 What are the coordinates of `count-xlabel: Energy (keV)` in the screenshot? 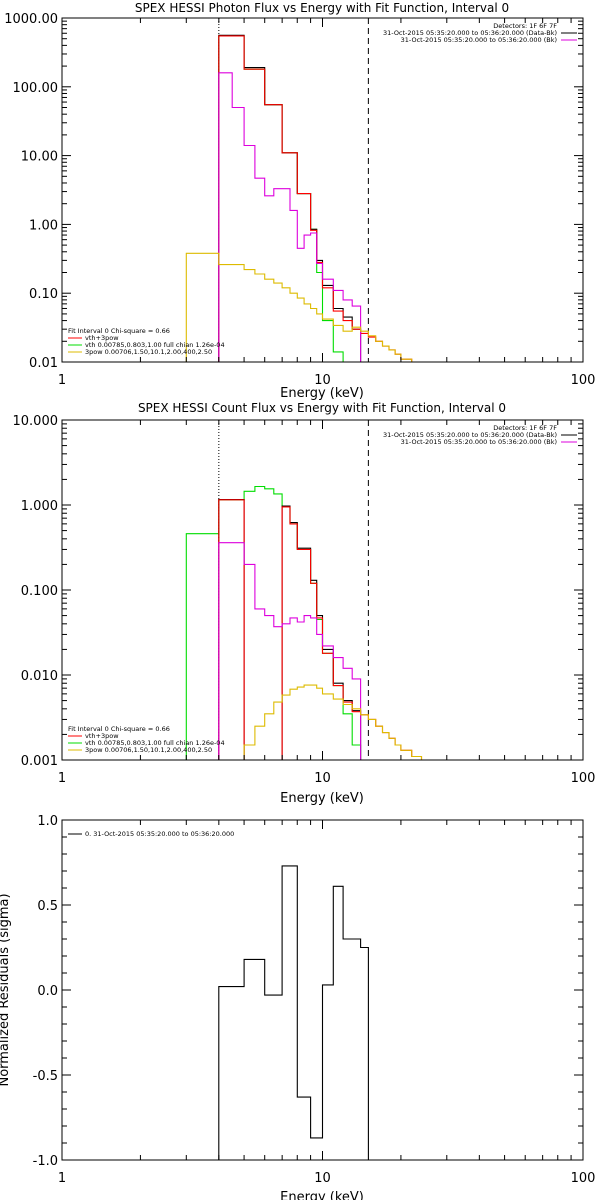 It's located at (322, 798).